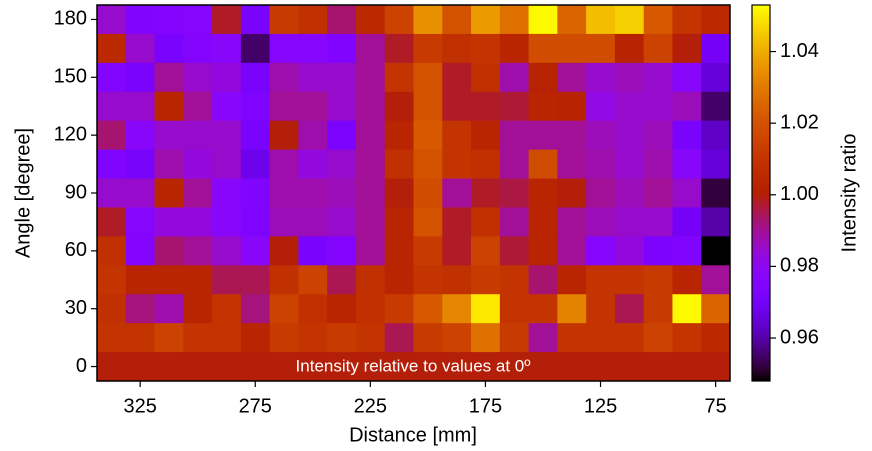 The image size is (872, 451). What do you see at coordinates (799, 51) in the screenshot?
I see `colorbar-tick-label: 1.04` at bounding box center [799, 51].